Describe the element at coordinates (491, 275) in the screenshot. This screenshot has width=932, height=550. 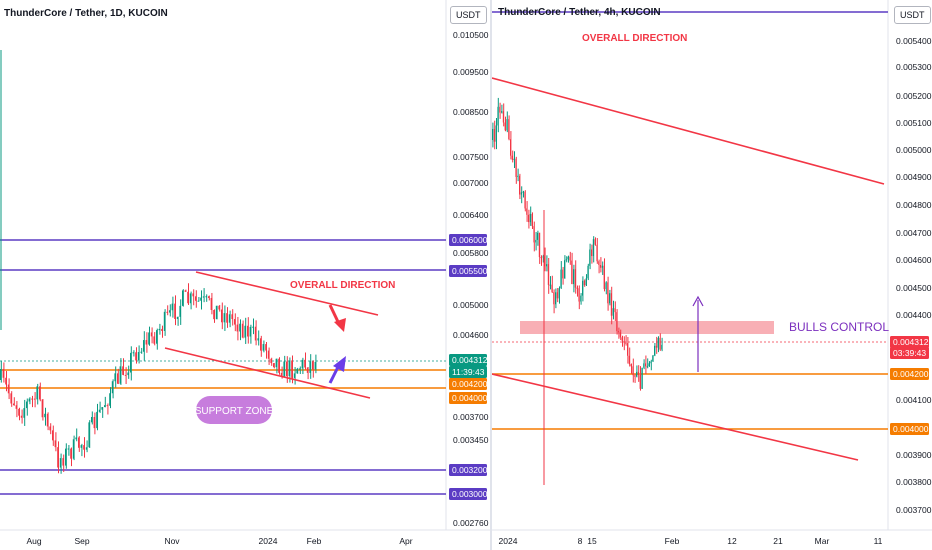
I see `panel-divider` at that location.